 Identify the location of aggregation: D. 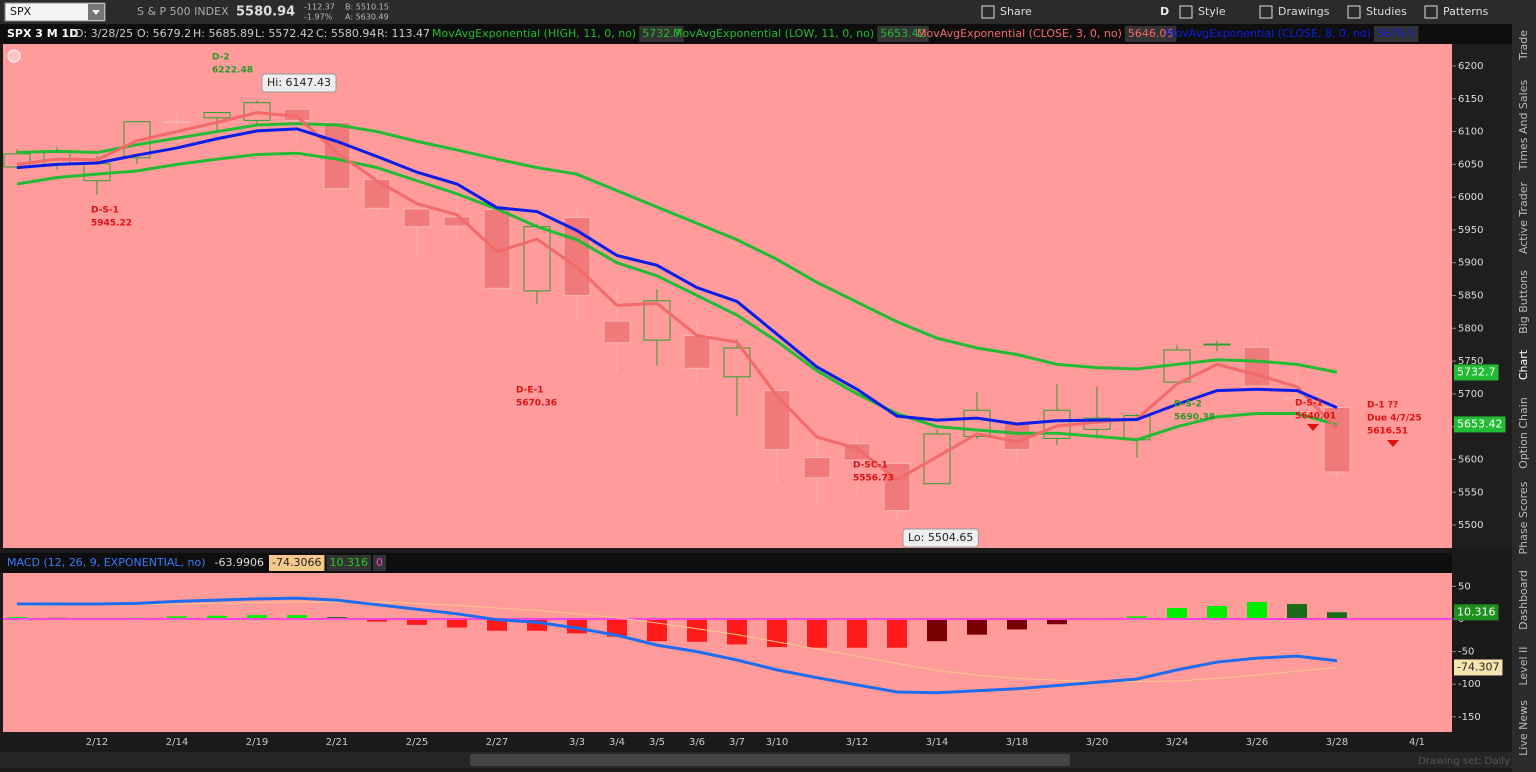
(1164, 11).